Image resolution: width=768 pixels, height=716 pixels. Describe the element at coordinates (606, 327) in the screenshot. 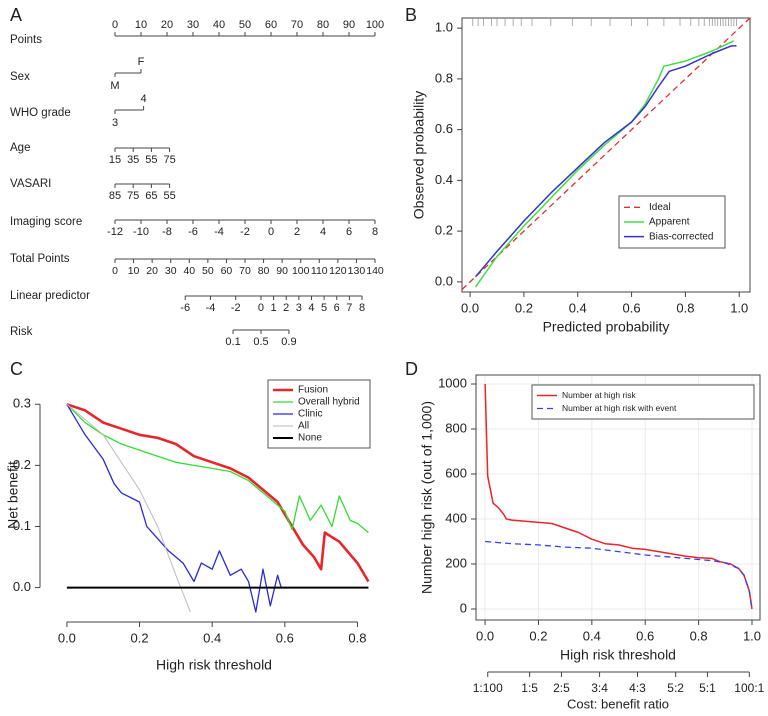

I see `x-axis-title: Predicted probability` at that location.